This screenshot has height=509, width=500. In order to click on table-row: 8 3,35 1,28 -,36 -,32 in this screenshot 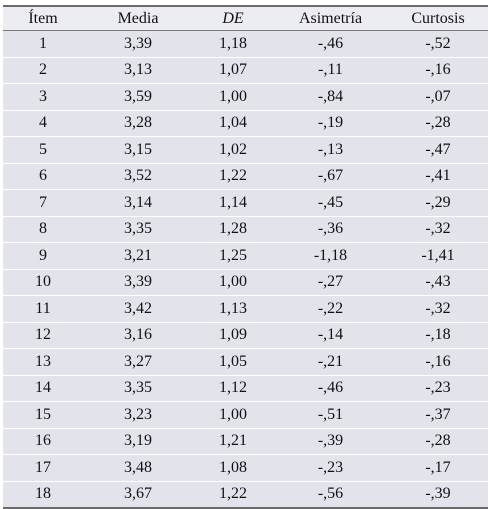, I will do `click(245, 229)`.